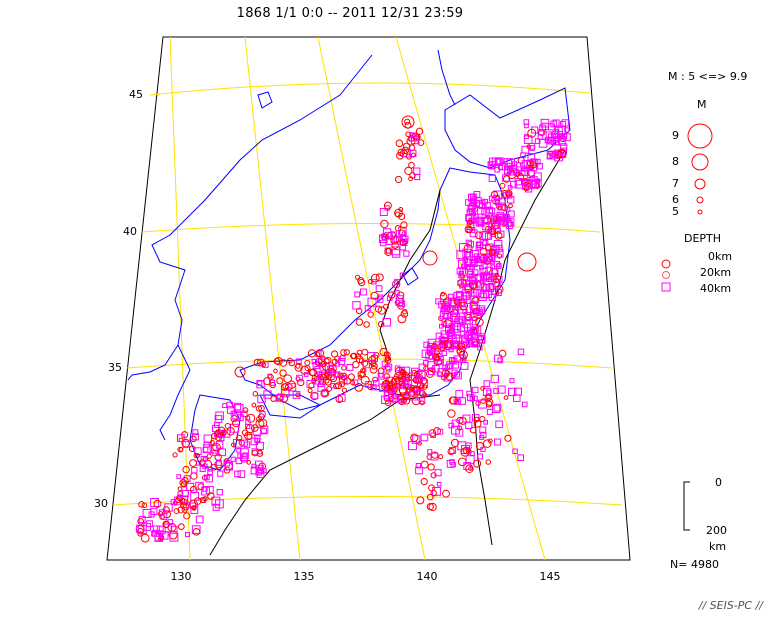 This screenshot has width=783, height=618. Describe the element at coordinates (666, 275) in the screenshot. I see `depth-symbol-20km` at that location.